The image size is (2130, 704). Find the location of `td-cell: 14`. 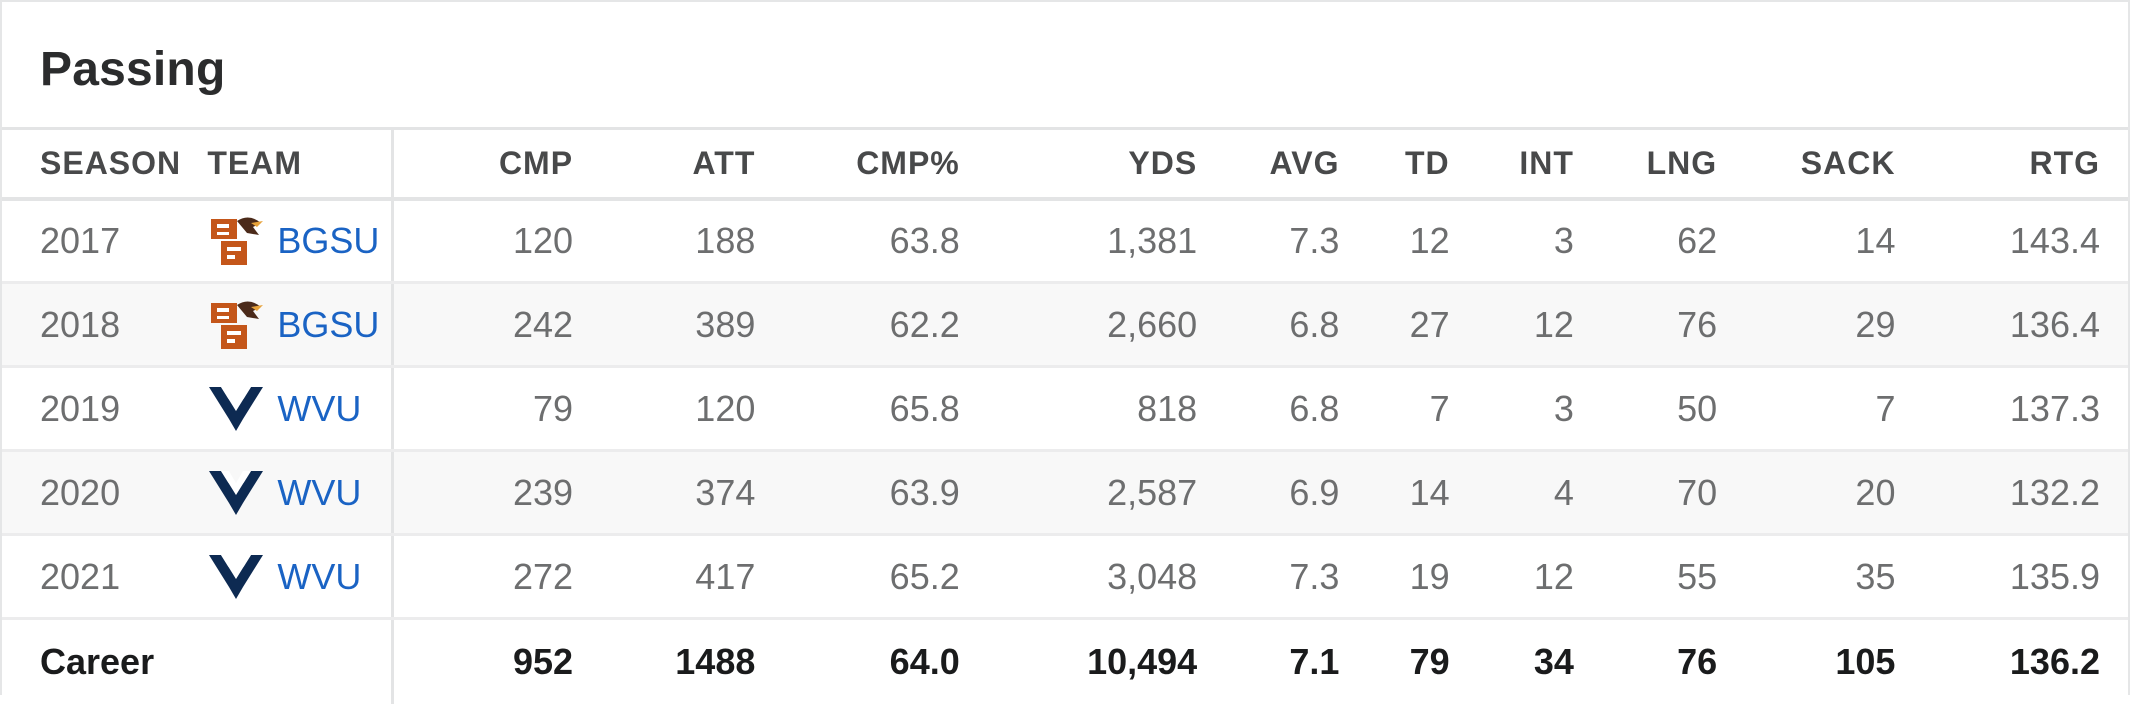

td-cell: 14 is located at coordinates (1394, 493).